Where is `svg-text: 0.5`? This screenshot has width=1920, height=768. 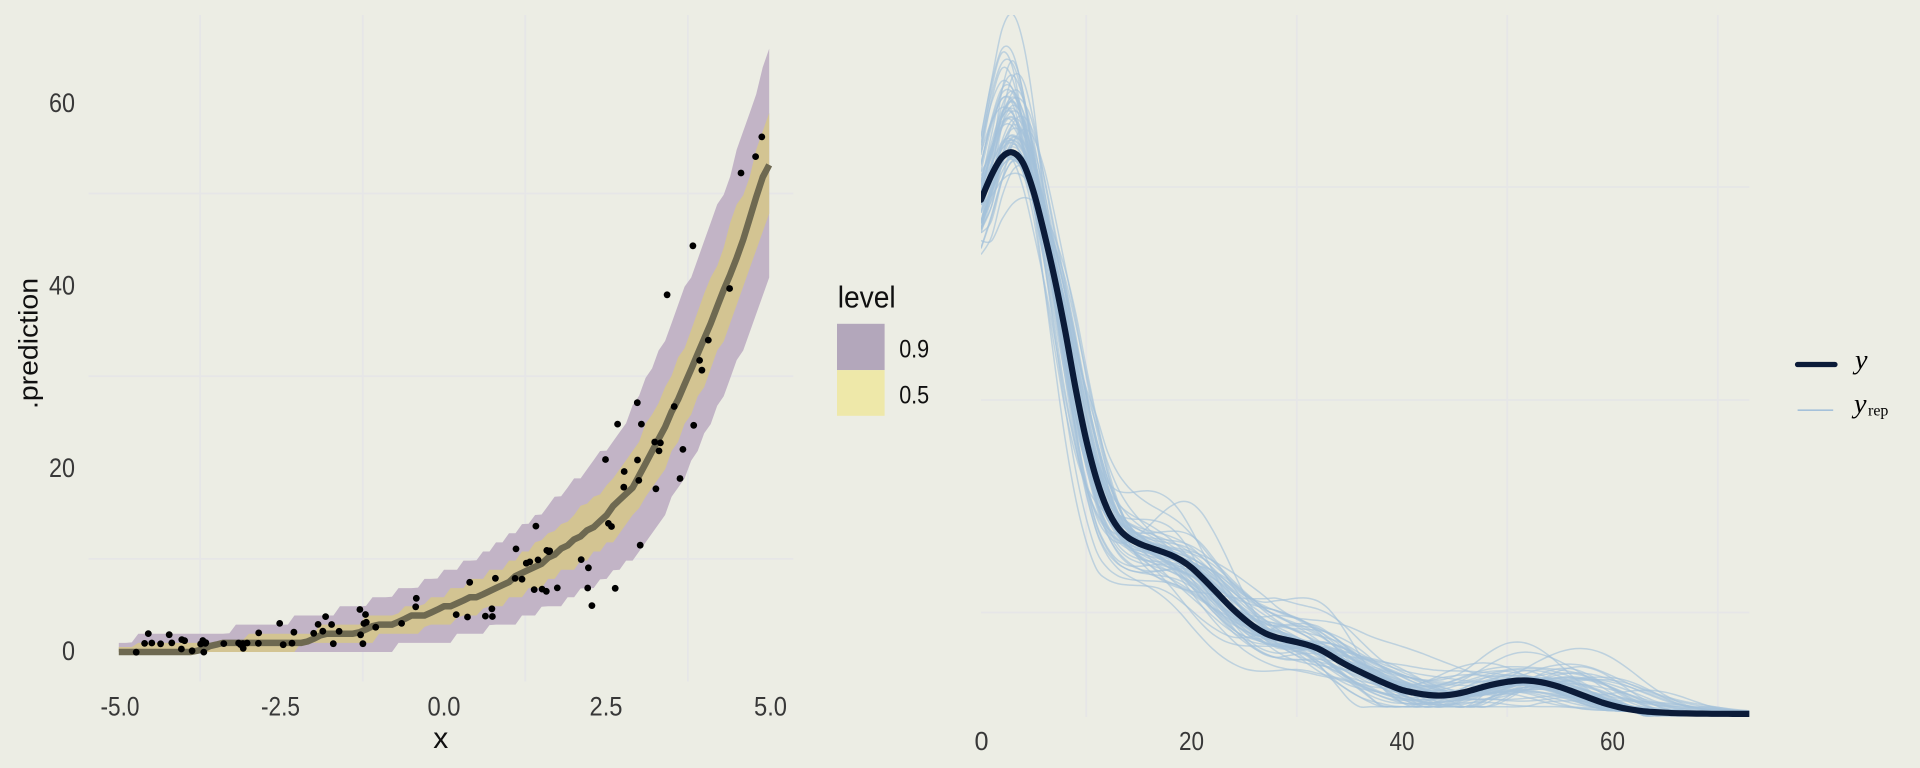
svg-text: 0.5 is located at coordinates (914, 395).